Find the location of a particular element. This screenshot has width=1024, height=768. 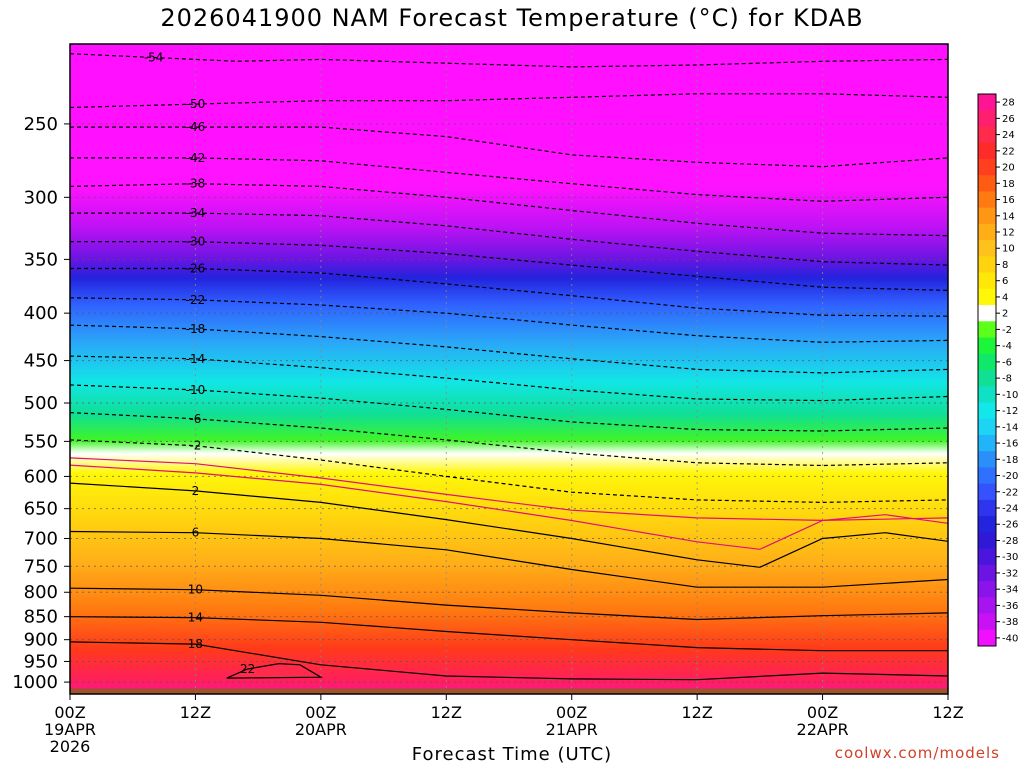

y-tick-label: 400 is located at coordinates (41, 313).